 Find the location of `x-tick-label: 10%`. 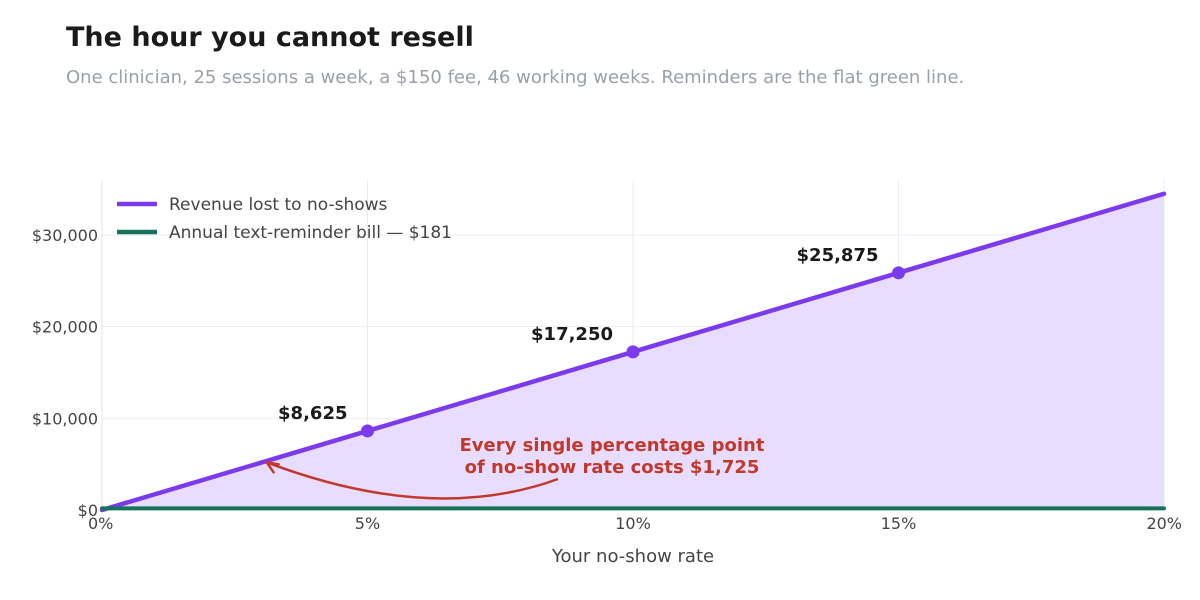

x-tick-label: 10% is located at coordinates (633, 523).